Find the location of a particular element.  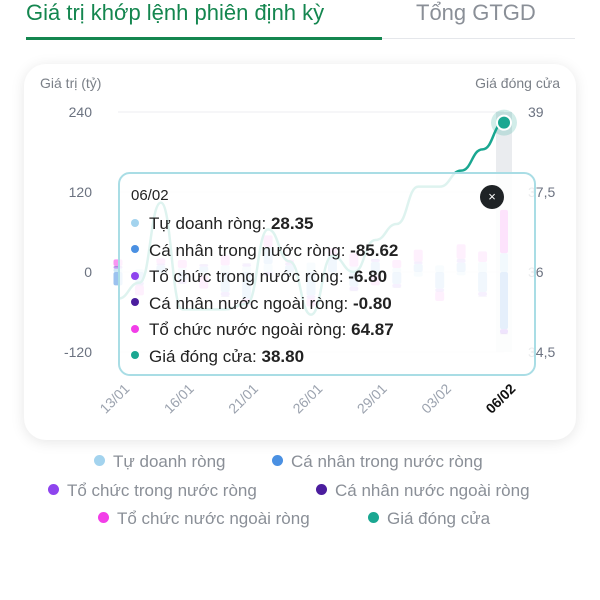

x-tick-label: 06/02 is located at coordinates (500, 398).